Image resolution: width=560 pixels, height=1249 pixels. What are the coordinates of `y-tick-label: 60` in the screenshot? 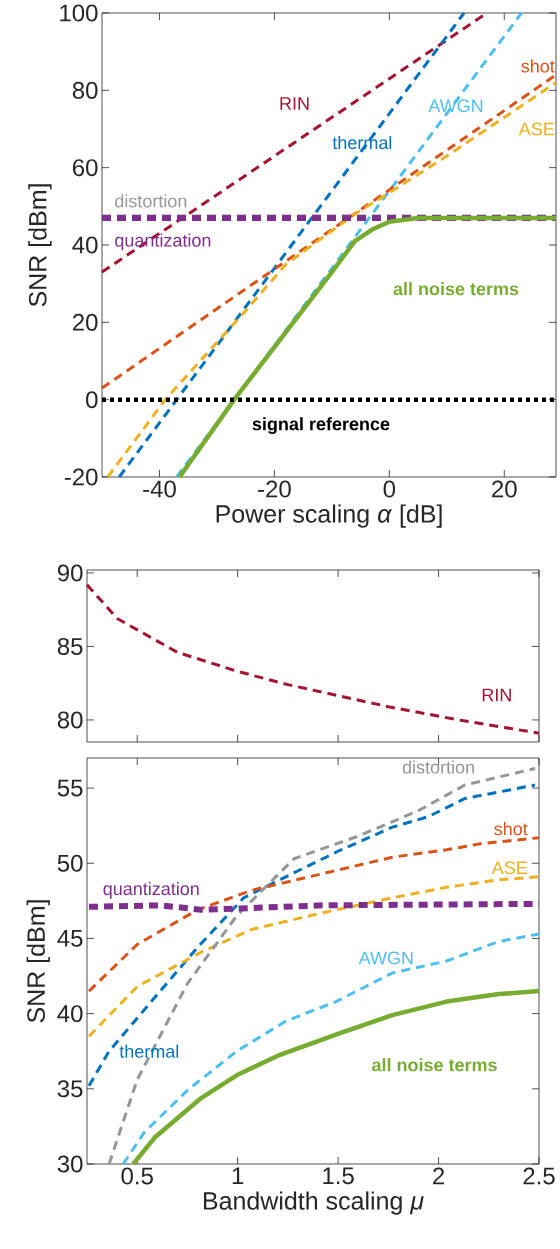 It's located at (85, 168).